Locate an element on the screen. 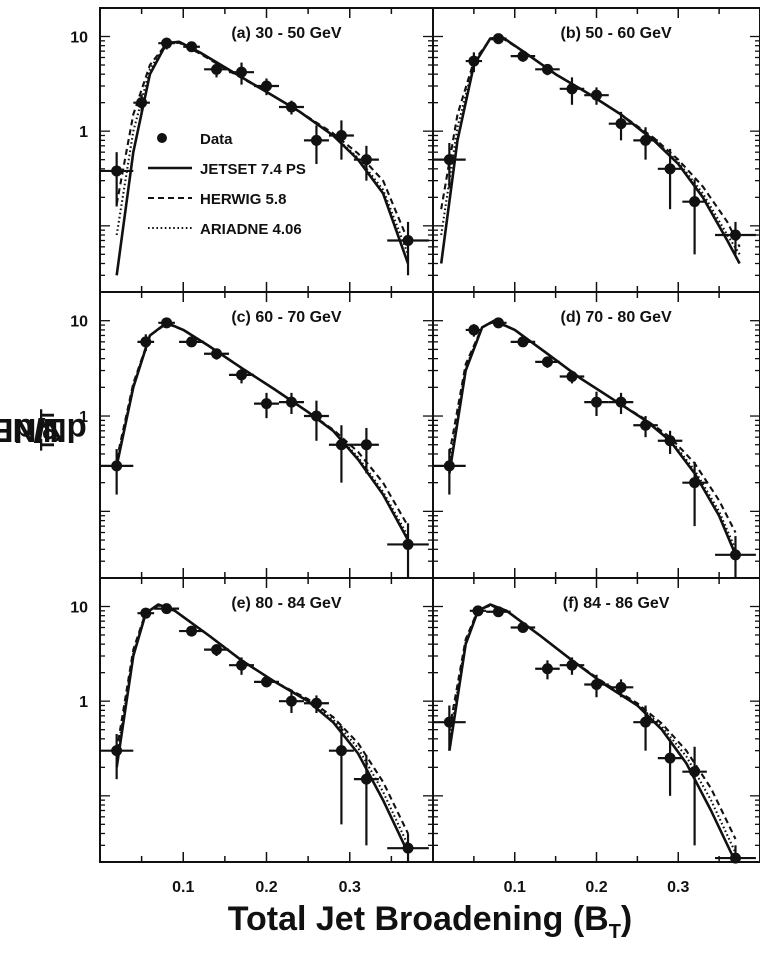 This screenshot has width=760, height=958. panel-title: (a) 30 - 50 GeV is located at coordinates (286, 33).